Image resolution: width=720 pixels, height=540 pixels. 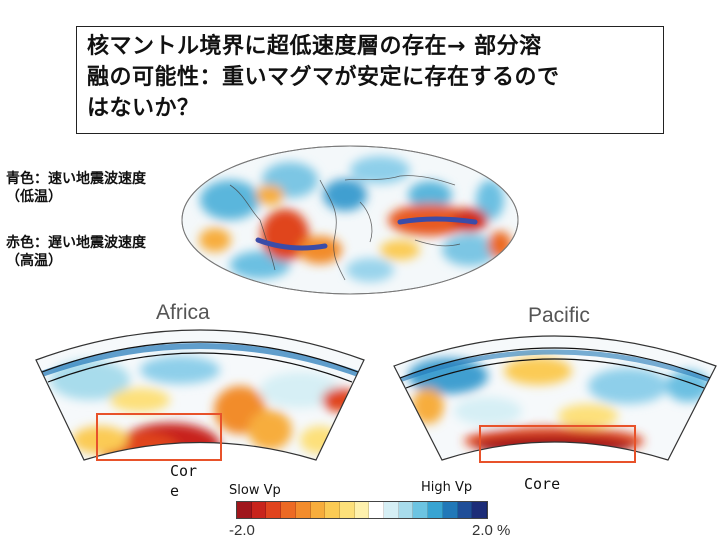 I want to click on africa-label: Africa, so click(x=183, y=312).